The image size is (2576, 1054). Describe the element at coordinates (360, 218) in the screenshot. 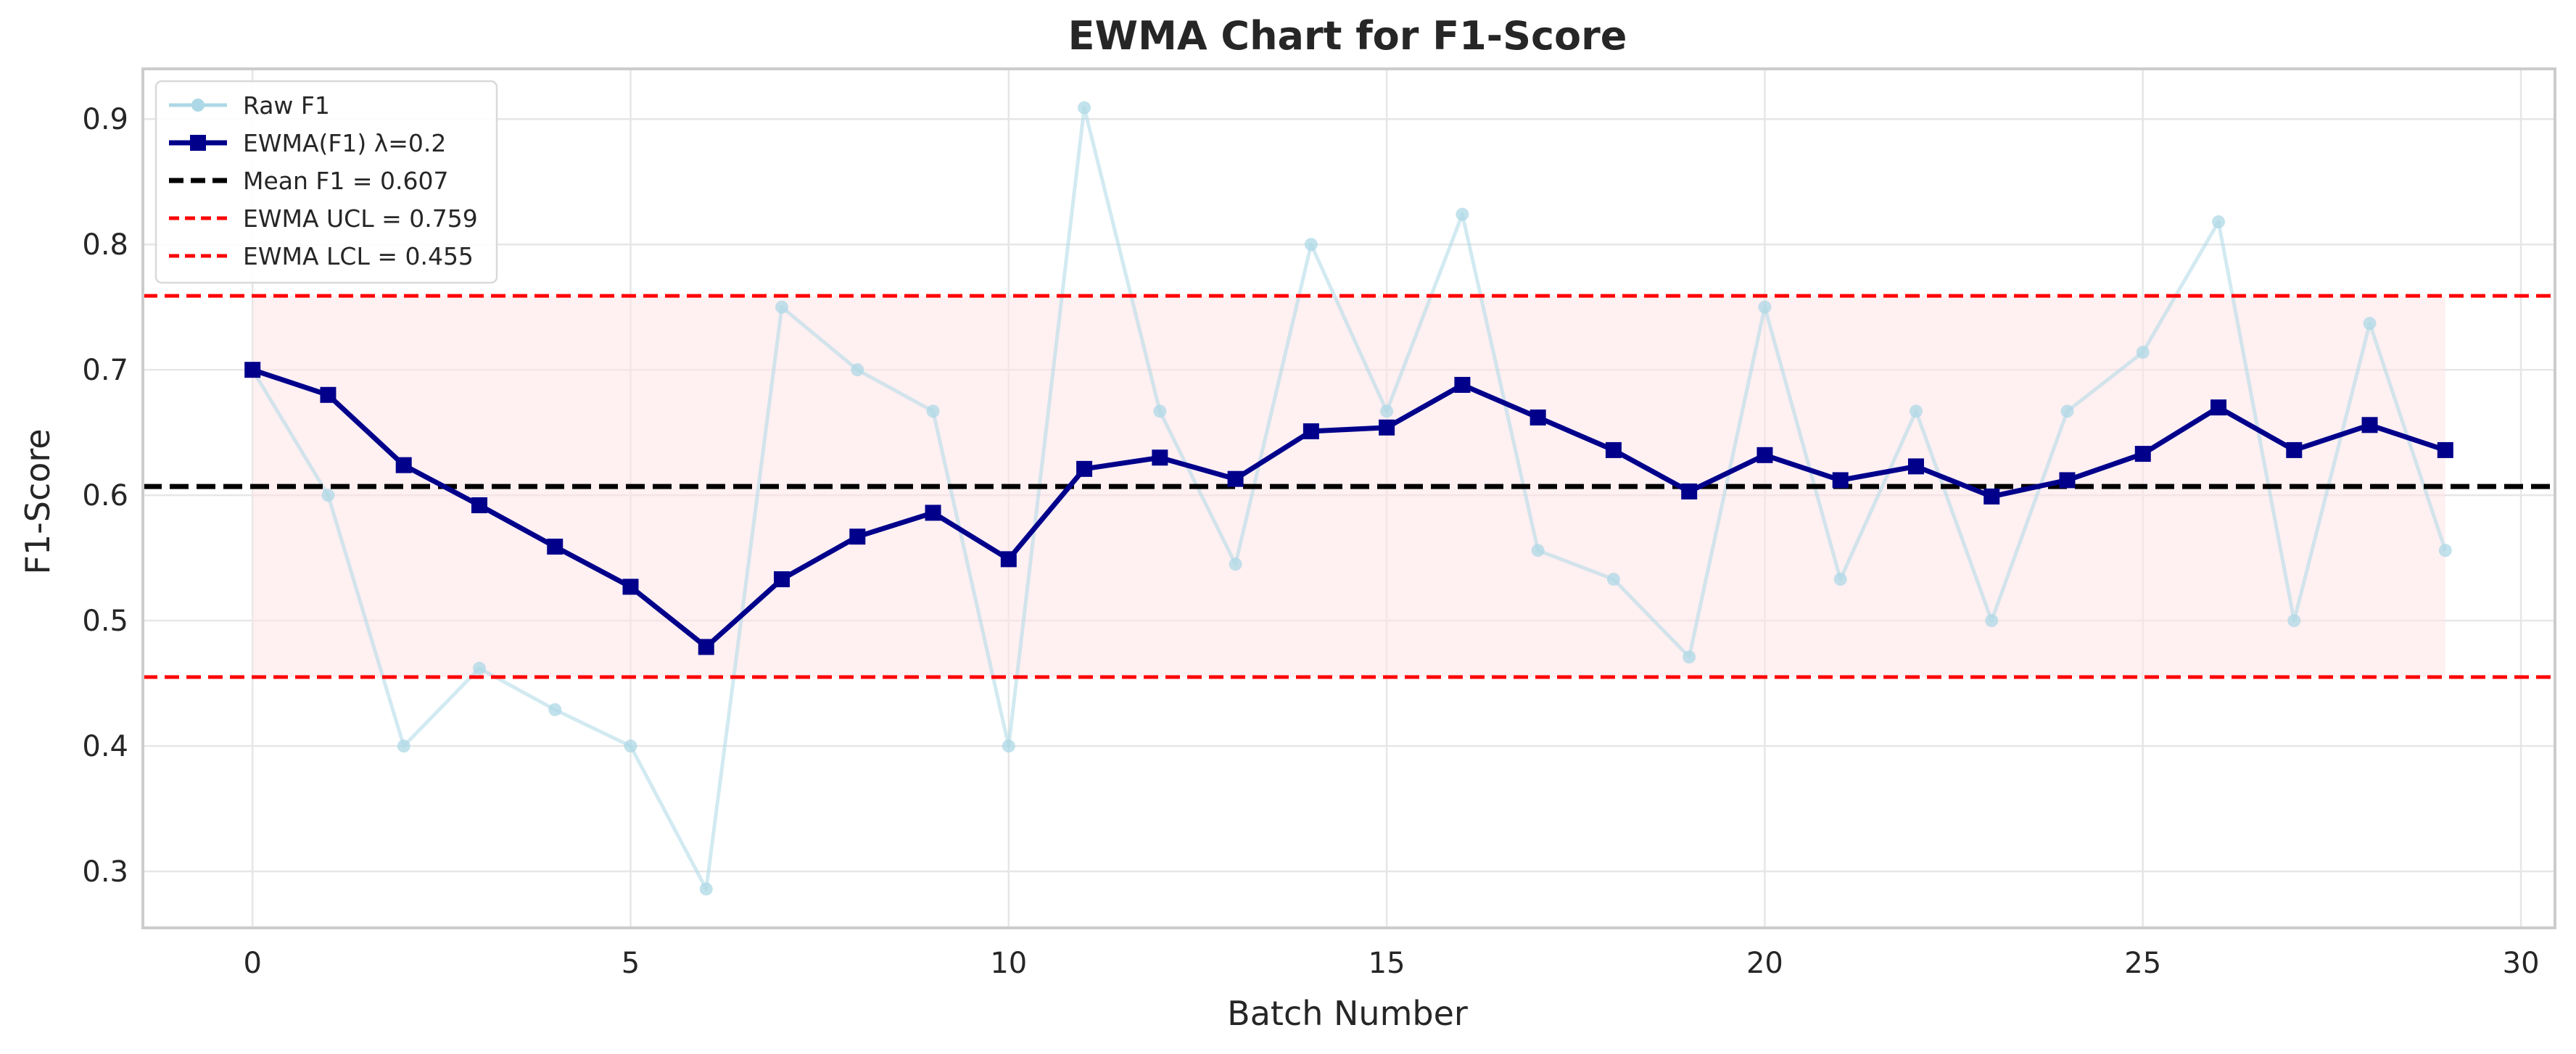

I see `legend-label: EWMA UCL = 0.759` at that location.